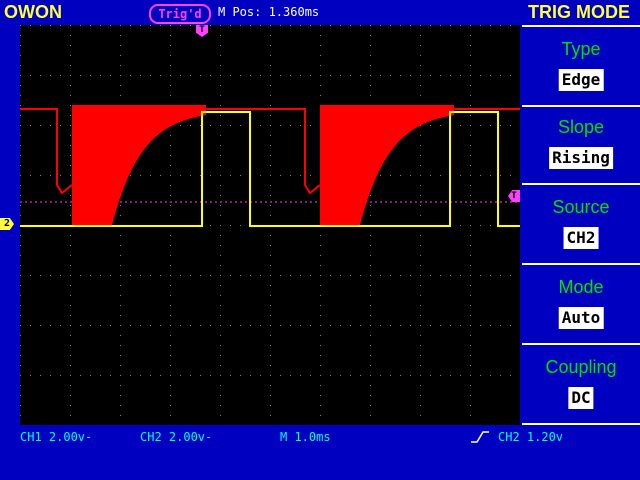 This screenshot has height=480, width=640. Describe the element at coordinates (514, 196) in the screenshot. I see `trigger-level-marker: T` at that location.